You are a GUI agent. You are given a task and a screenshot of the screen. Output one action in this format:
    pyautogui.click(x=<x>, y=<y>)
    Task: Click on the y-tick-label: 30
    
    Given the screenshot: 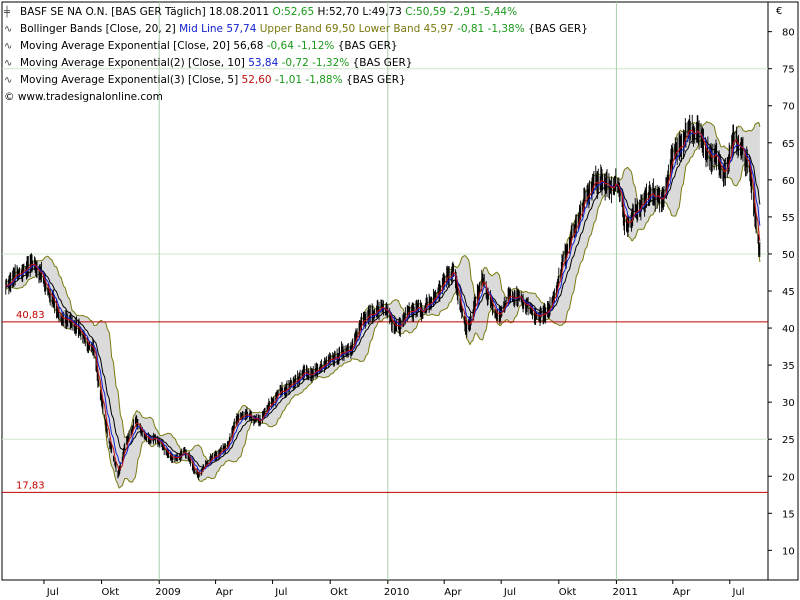 What is the action you would take?
    pyautogui.click(x=788, y=403)
    